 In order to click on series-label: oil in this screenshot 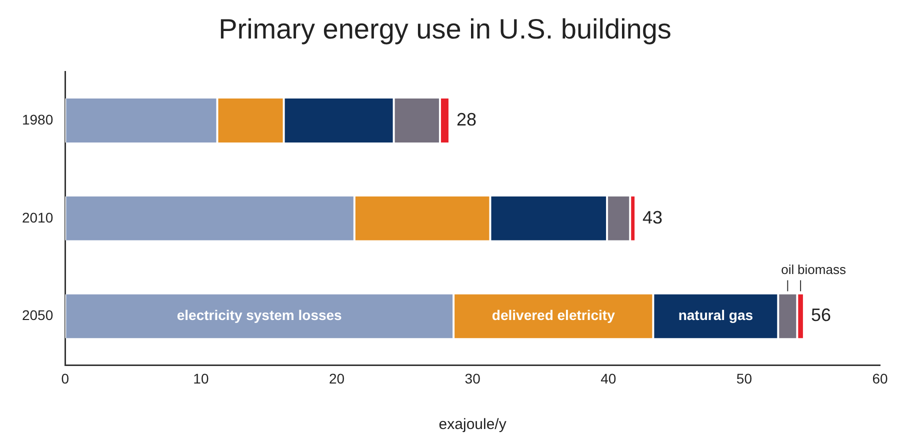, I will do `click(787, 269)`.